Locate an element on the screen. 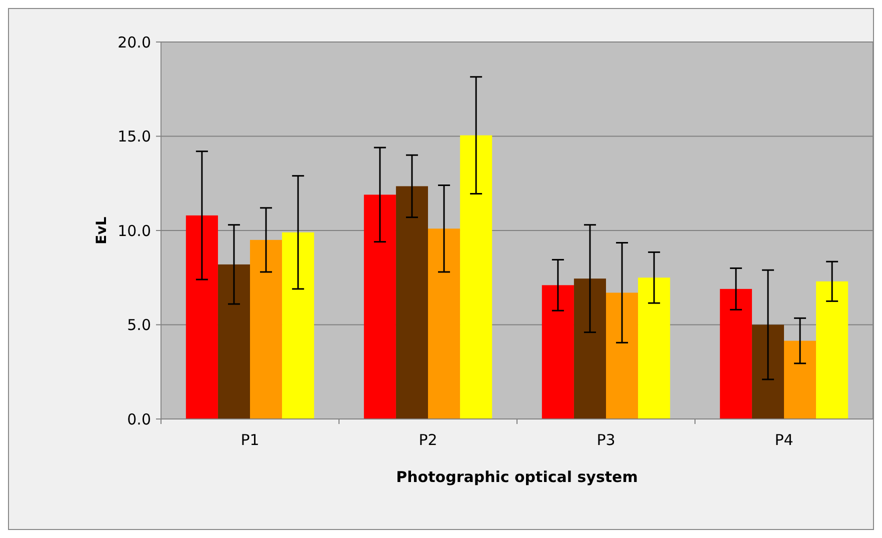  y-tick-label: 0.0 is located at coordinates (139, 419).